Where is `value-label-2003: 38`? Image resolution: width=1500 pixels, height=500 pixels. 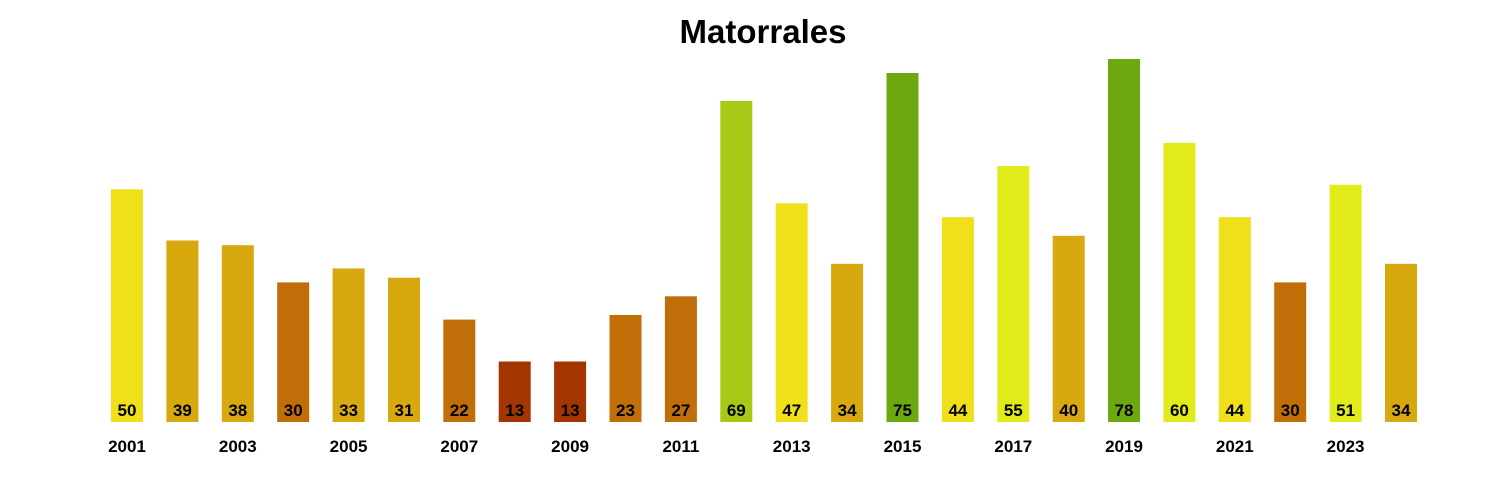 value-label-2003: 38 is located at coordinates (237, 410).